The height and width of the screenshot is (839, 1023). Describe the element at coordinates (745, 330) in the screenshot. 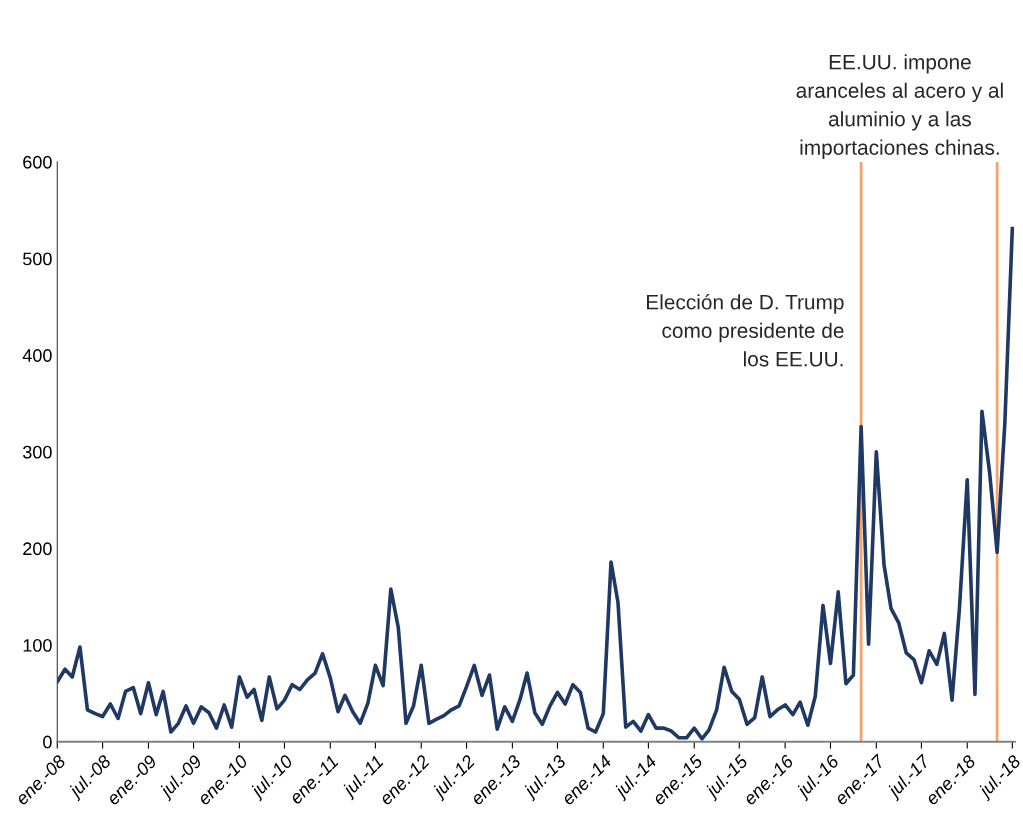

I see `ref-line-label: Elección de D. Trump como presidente de los EE.UU.` at that location.